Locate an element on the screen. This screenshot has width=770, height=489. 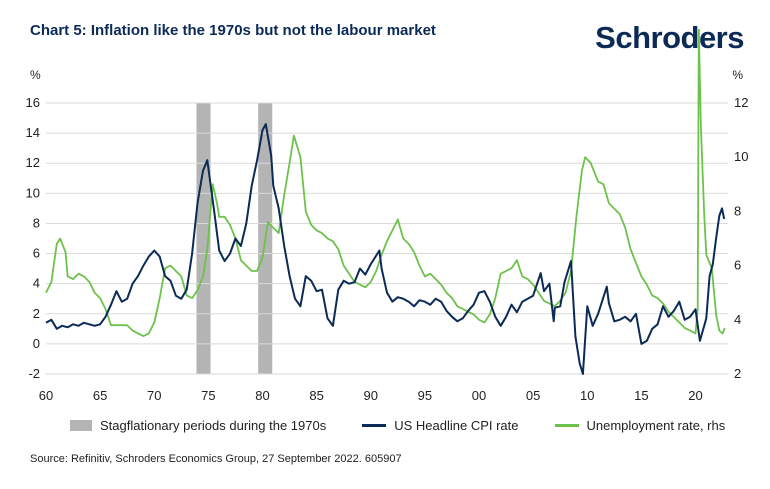
x-tick-label: 15 is located at coordinates (641, 395).